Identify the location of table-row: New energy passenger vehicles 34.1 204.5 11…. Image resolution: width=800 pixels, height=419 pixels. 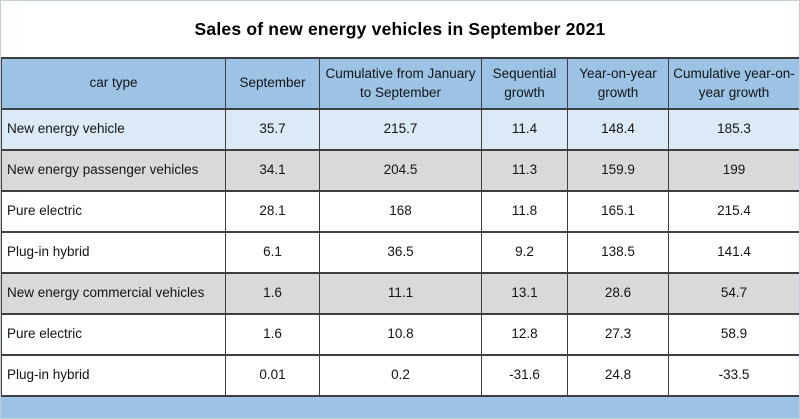
(400, 170).